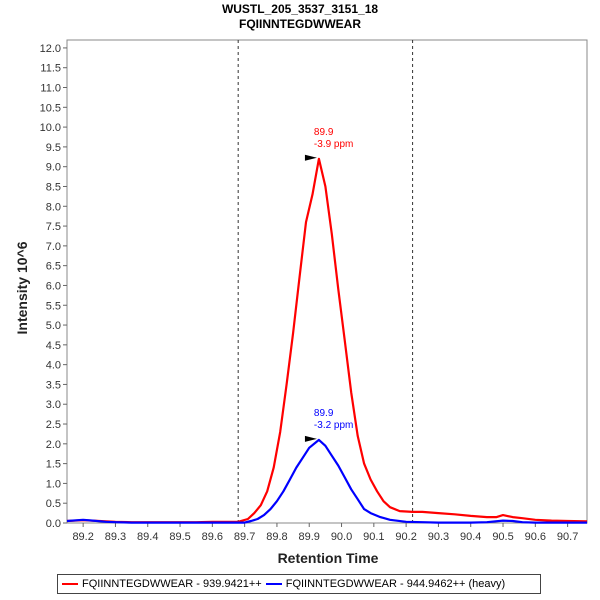 Image resolution: width=600 pixels, height=600 pixels. What do you see at coordinates (212, 537) in the screenshot?
I see `x-tick-label: 89.6` at bounding box center [212, 537].